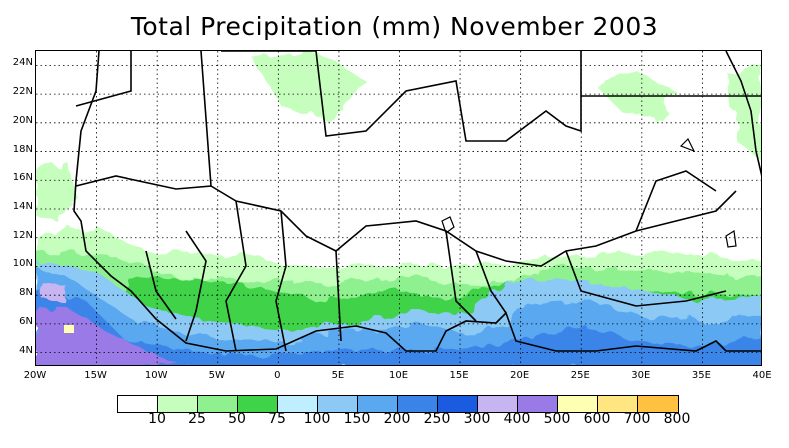  Describe the element at coordinates (22, 149) in the screenshot. I see `lat-tick-label: 18N` at that location.